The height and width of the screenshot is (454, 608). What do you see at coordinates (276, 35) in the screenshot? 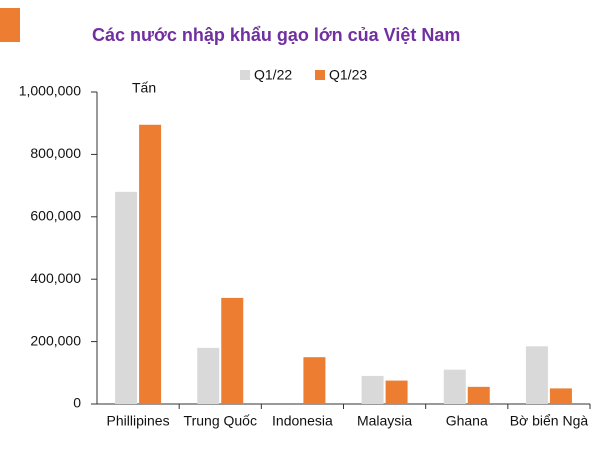
I see `chart-title: Các nước nhập khẩu gạo lớn của Việt Nam` at bounding box center [276, 35].